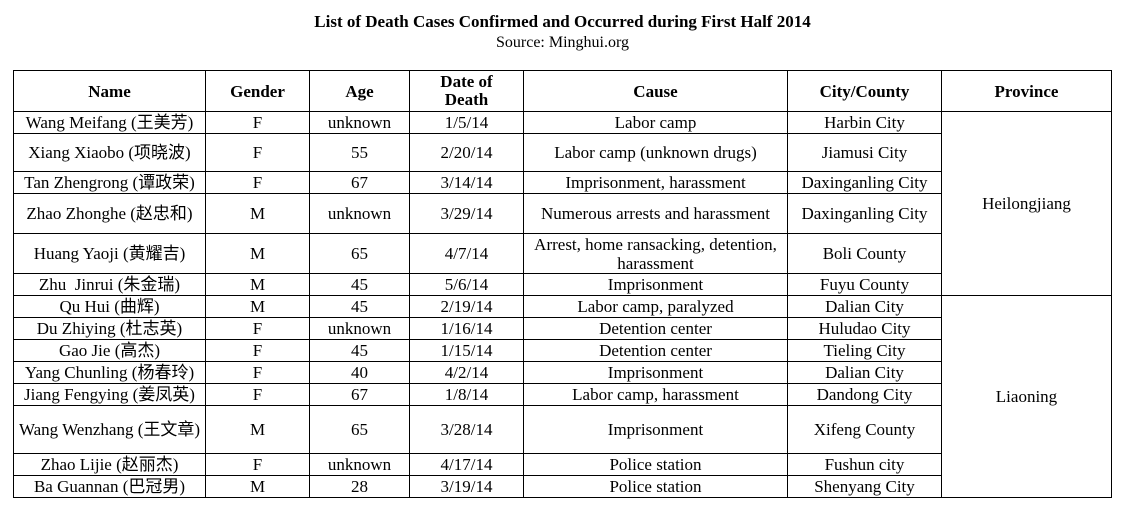 The image size is (1125, 515). I want to click on cell-date: 4/2/14, so click(466, 372).